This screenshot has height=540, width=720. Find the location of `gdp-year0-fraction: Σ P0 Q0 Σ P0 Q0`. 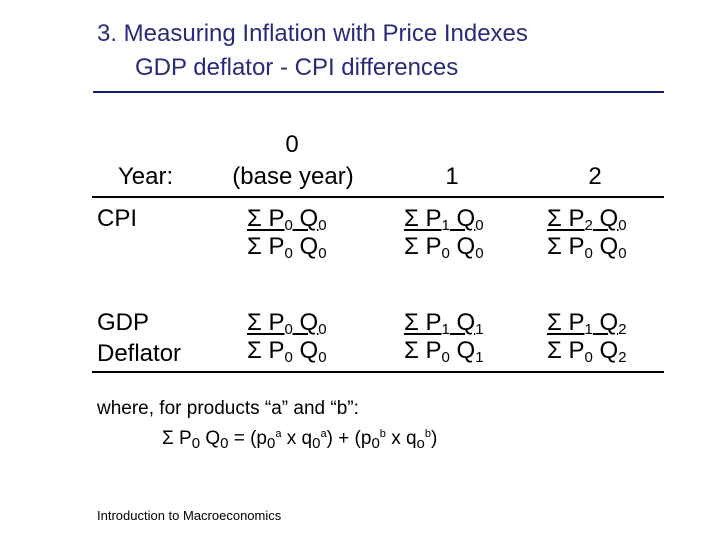

gdp-year0-fraction: Σ P0 Q0 Σ P0 Q0 is located at coordinates (287, 337).